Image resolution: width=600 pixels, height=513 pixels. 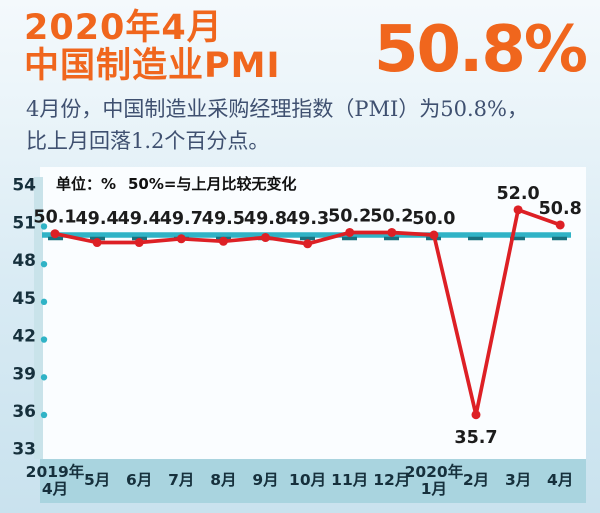 What do you see at coordinates (86, 184) in the screenshot?
I see `unit-note: 单位：%` at bounding box center [86, 184].